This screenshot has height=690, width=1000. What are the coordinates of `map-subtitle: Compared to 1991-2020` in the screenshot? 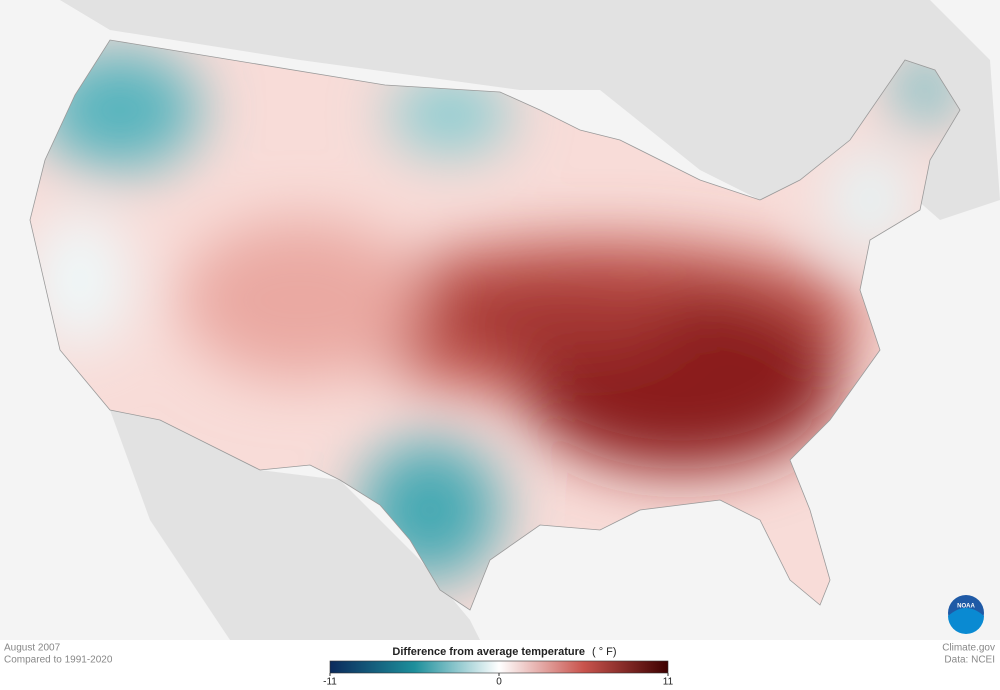 It's located at (58, 660).